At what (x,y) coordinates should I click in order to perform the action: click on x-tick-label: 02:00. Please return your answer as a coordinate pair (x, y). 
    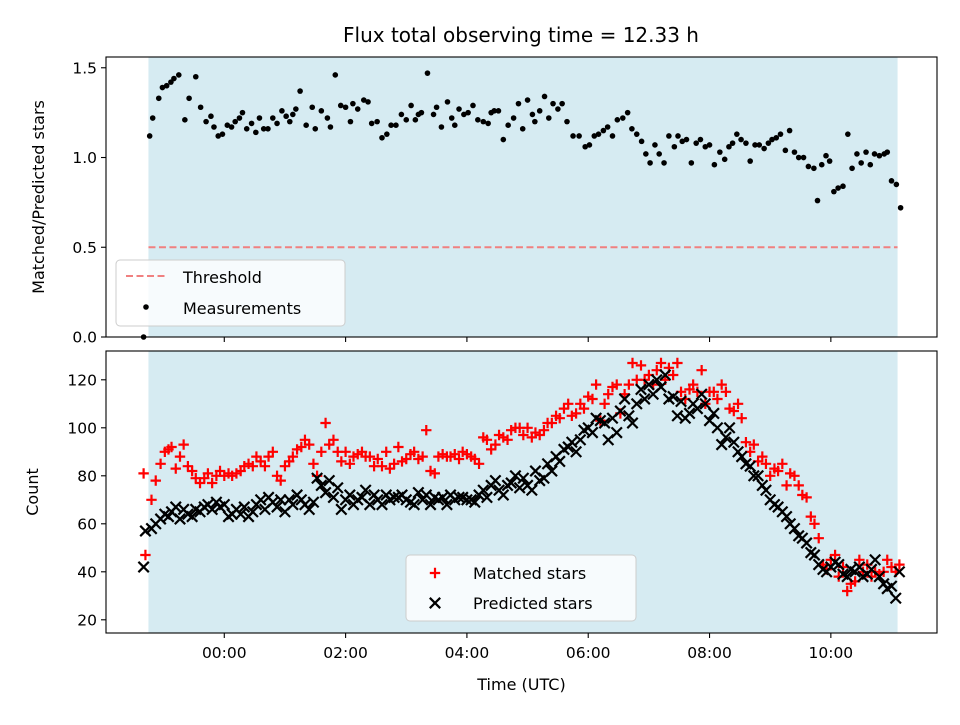
    Looking at the image, I should click on (345, 653).